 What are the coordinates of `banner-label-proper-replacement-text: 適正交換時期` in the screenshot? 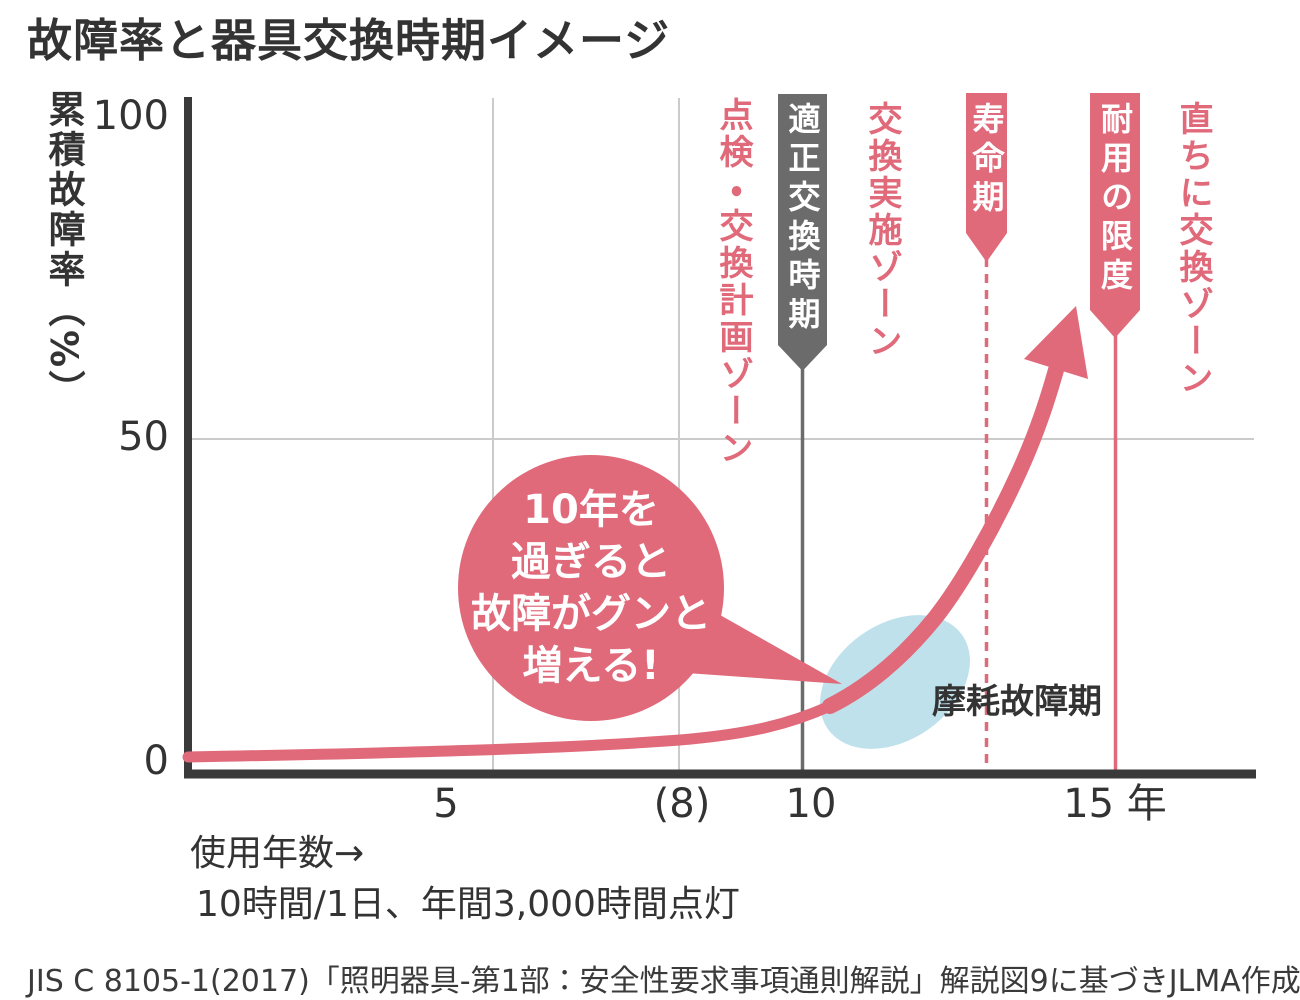 It's located at (802, 219).